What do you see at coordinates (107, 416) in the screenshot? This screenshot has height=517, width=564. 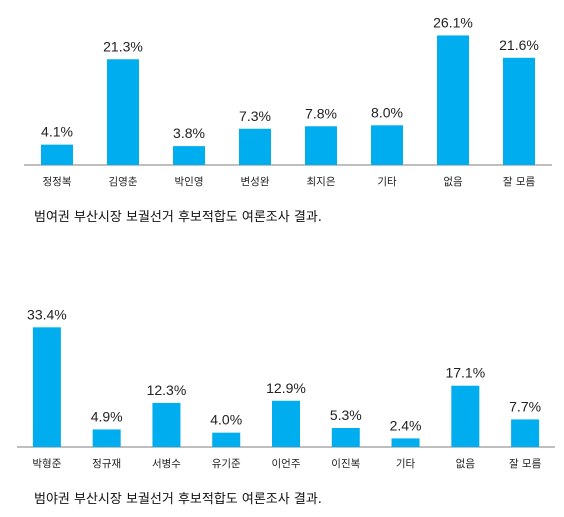 I see `value-label: 4.9%` at bounding box center [107, 416].